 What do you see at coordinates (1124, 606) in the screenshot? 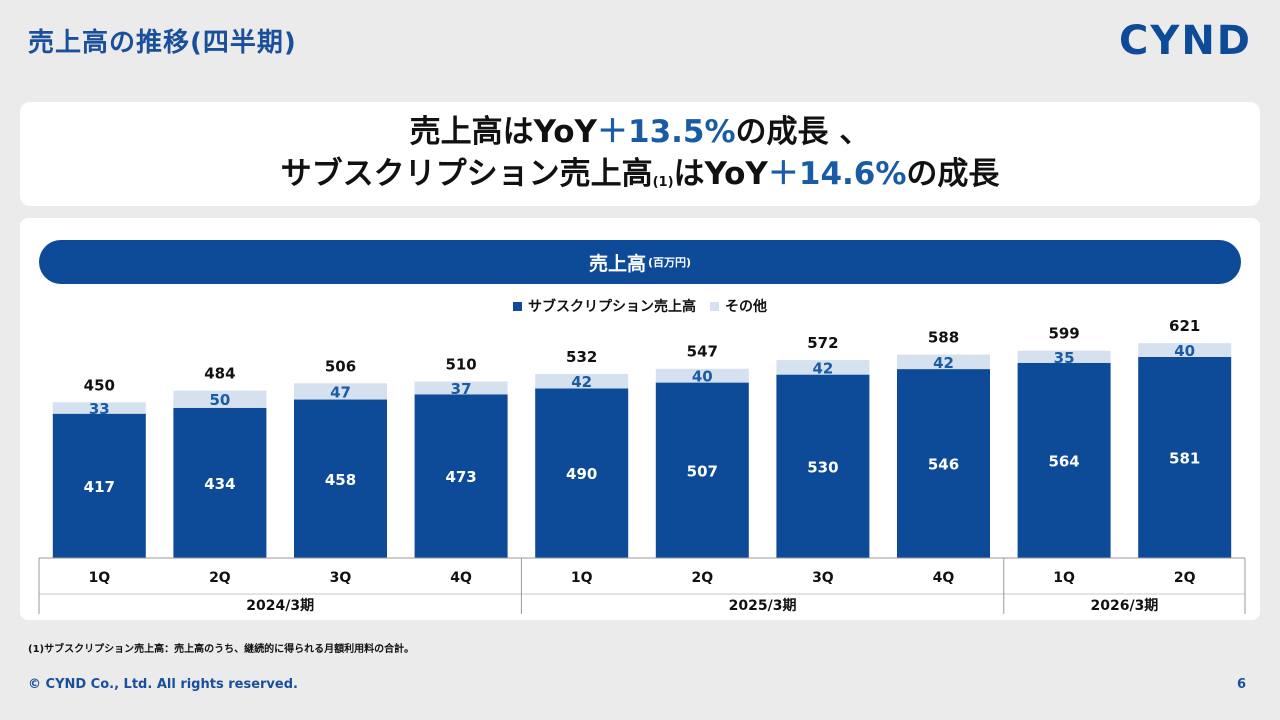
I see `x-group-label-2: 2026/3期` at bounding box center [1124, 606].